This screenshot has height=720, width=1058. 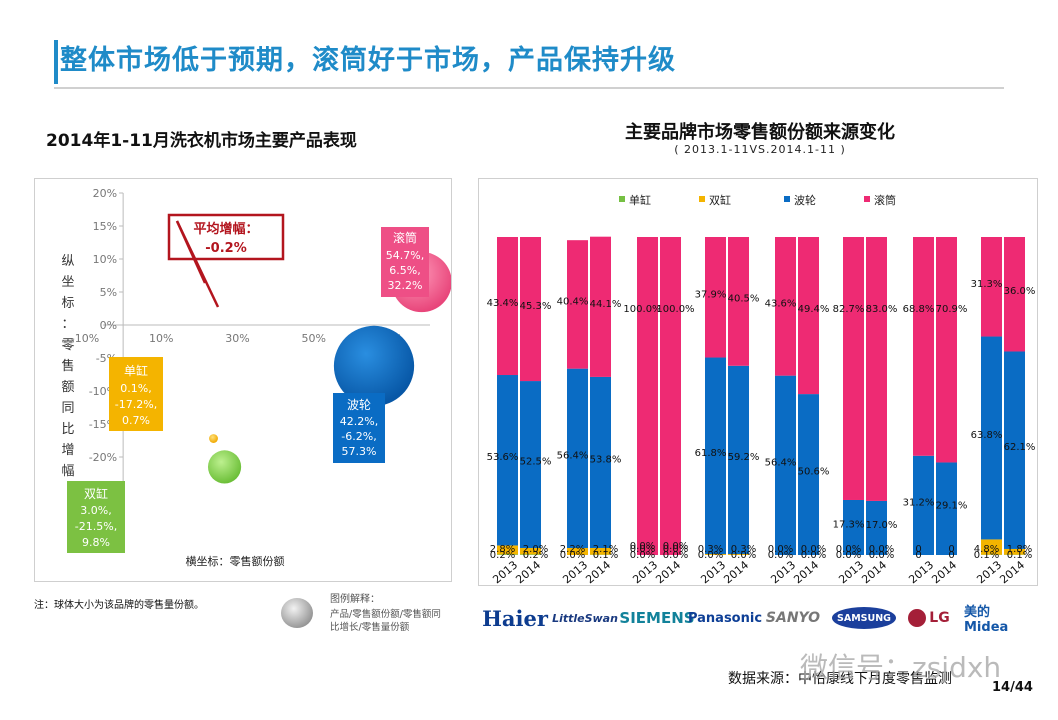 What do you see at coordinates (103, 457) in the screenshot?
I see `y-tick-label: -20%` at bounding box center [103, 457].